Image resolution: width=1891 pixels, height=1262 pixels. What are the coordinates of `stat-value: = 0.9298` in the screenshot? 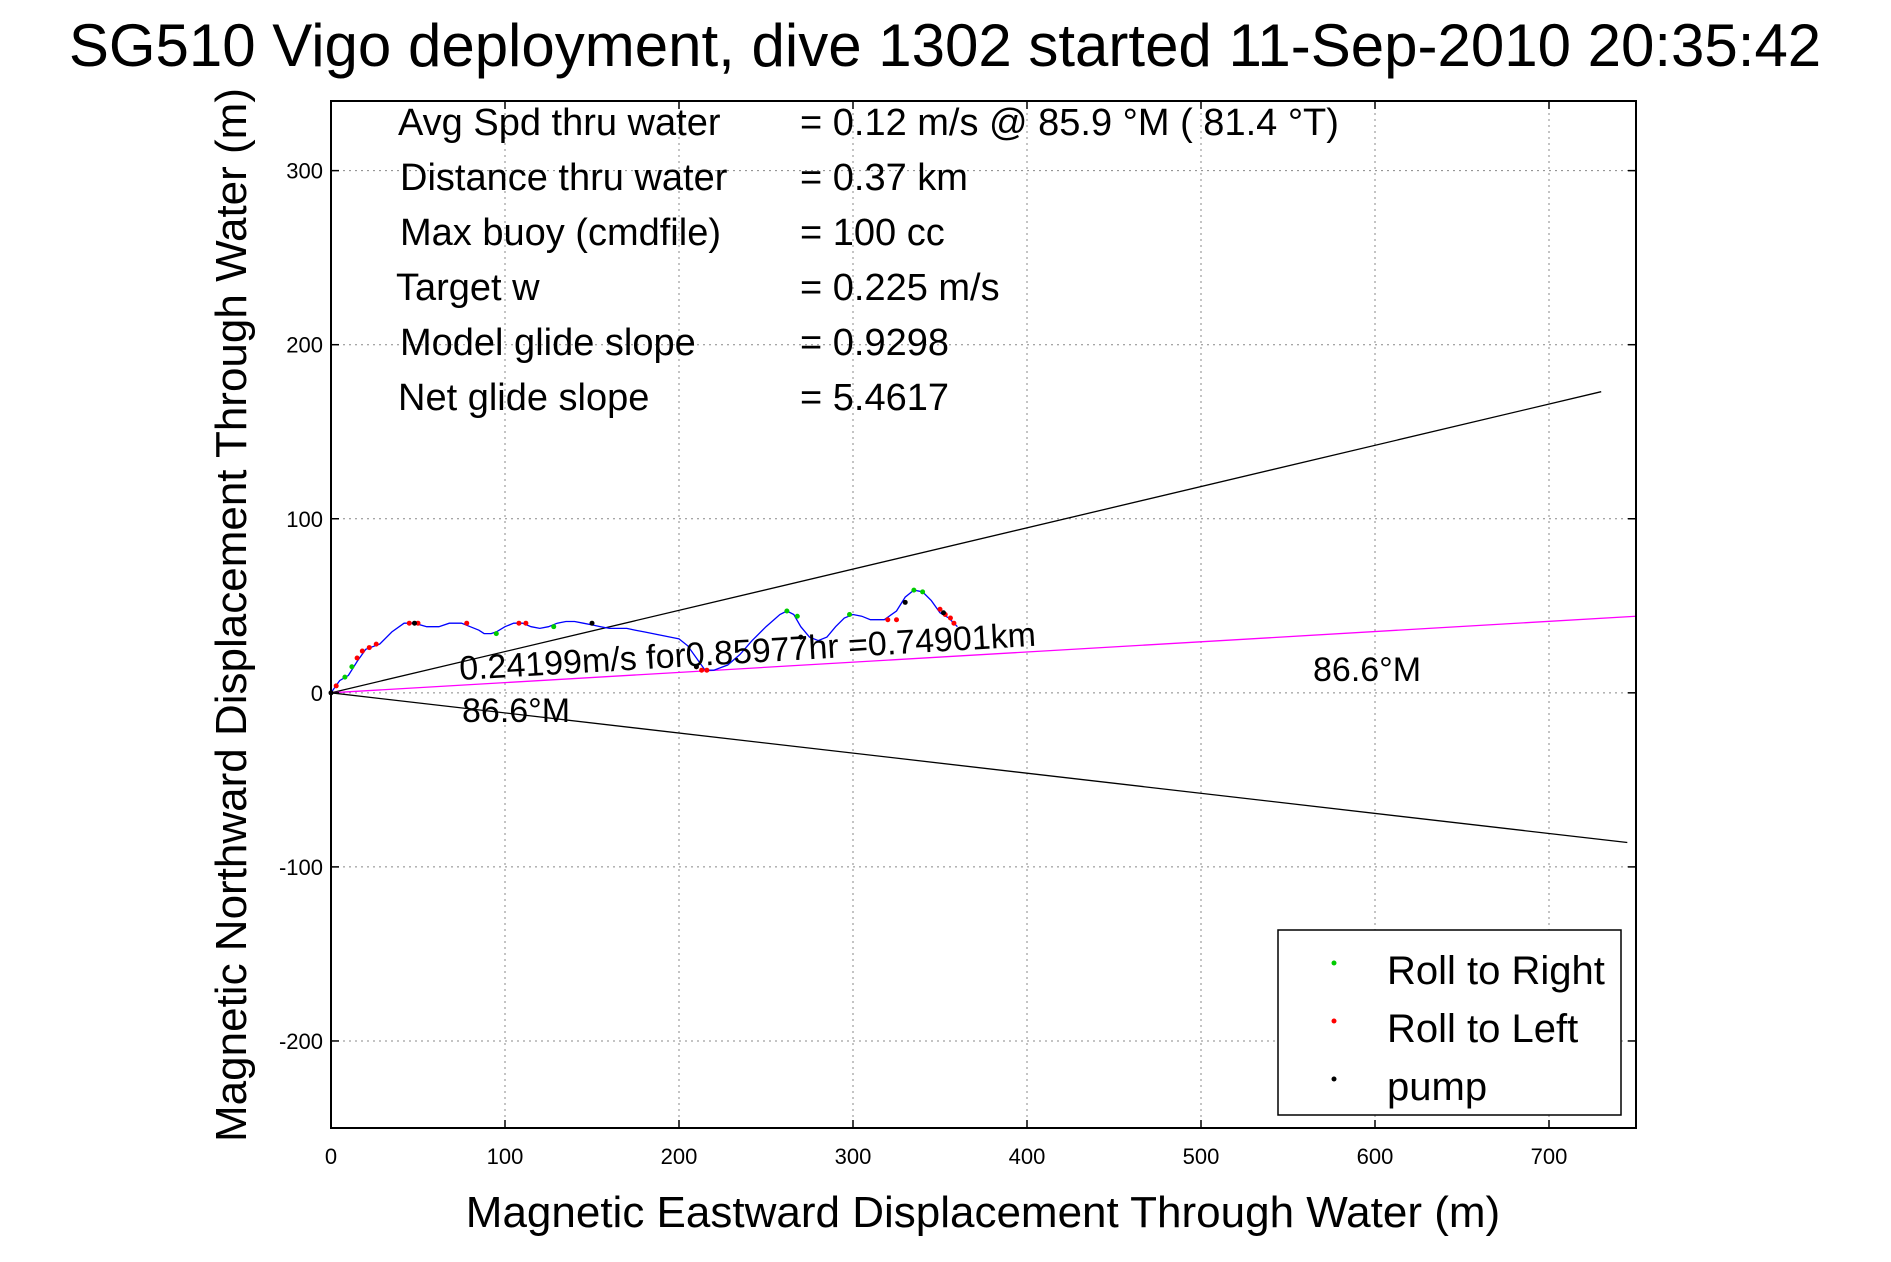 It's located at (874, 343).